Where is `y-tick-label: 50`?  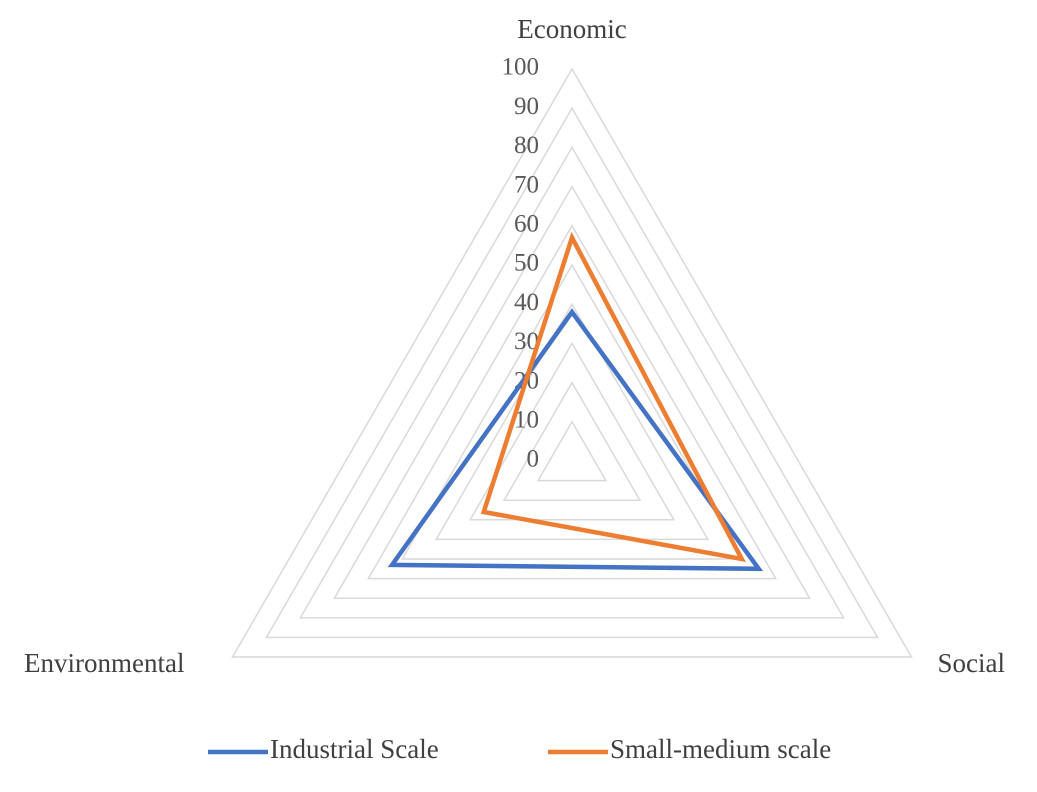
y-tick-label: 50 is located at coordinates (526, 263).